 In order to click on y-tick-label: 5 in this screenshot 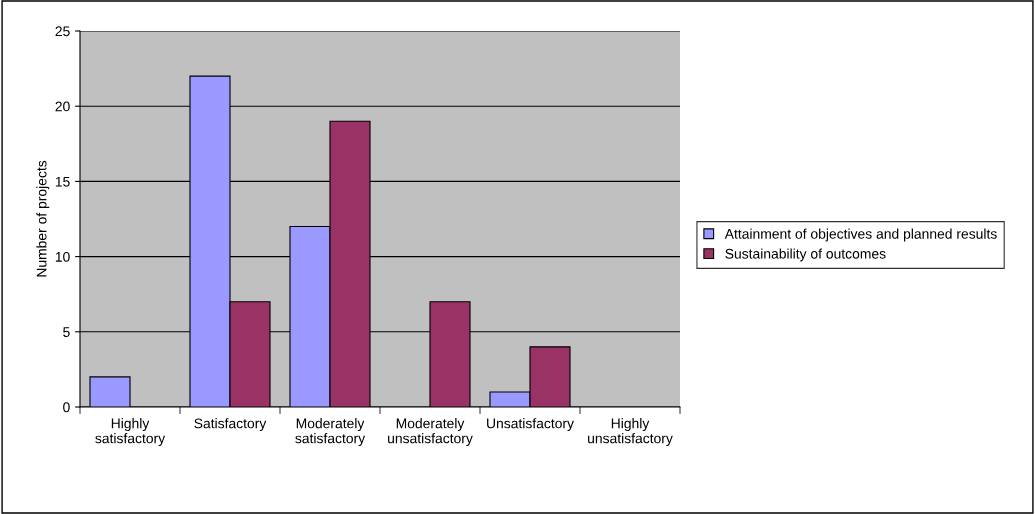, I will do `click(66, 332)`.